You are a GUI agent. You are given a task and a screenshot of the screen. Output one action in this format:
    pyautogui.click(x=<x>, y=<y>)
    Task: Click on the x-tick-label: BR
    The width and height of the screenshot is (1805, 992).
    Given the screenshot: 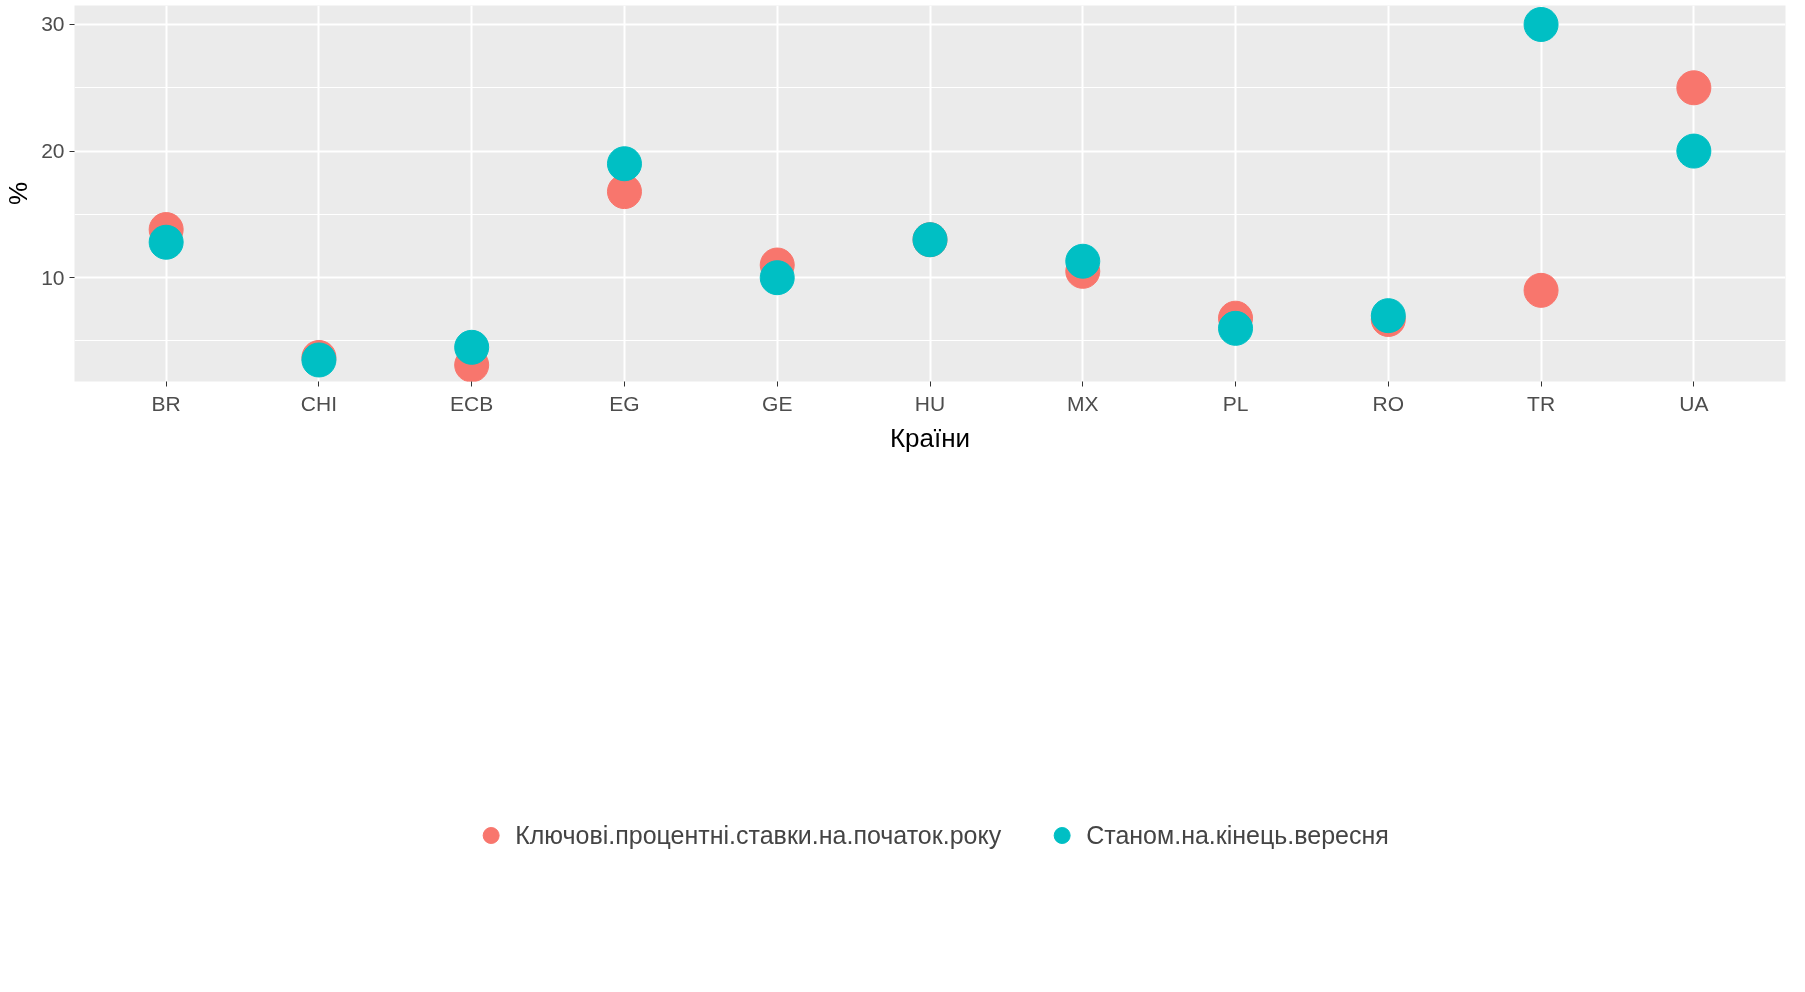 What is the action you would take?
    pyautogui.click(x=166, y=403)
    